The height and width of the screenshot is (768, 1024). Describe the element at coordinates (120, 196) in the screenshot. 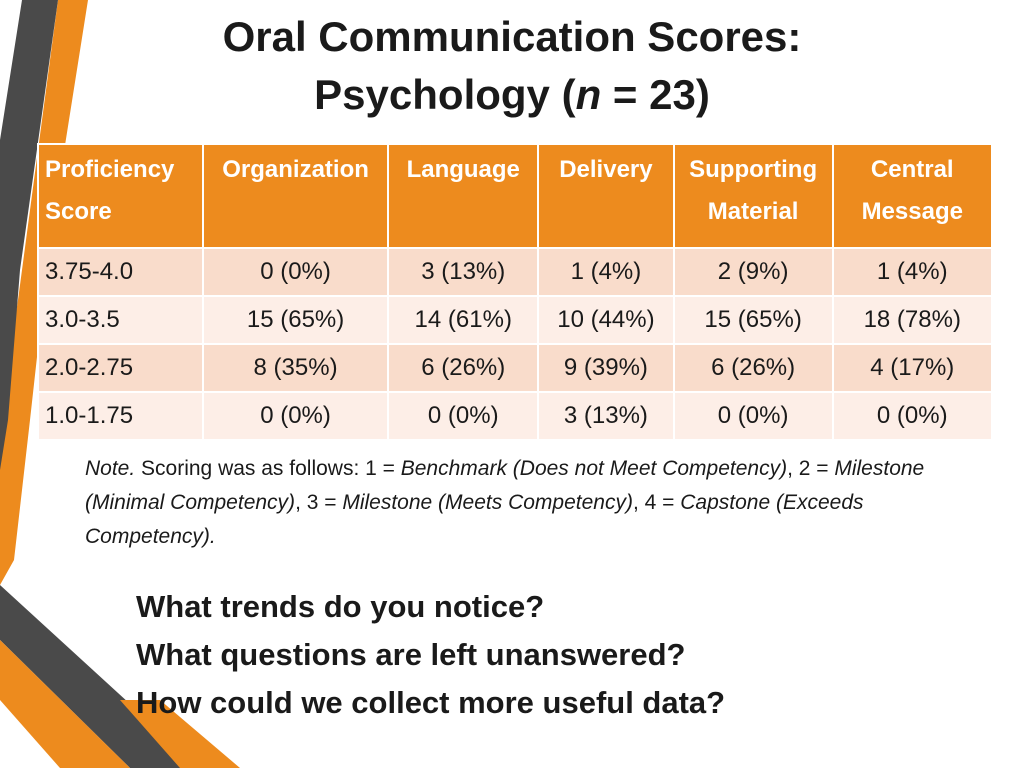

I see `header-proficiency-score: Proficiency Score` at that location.